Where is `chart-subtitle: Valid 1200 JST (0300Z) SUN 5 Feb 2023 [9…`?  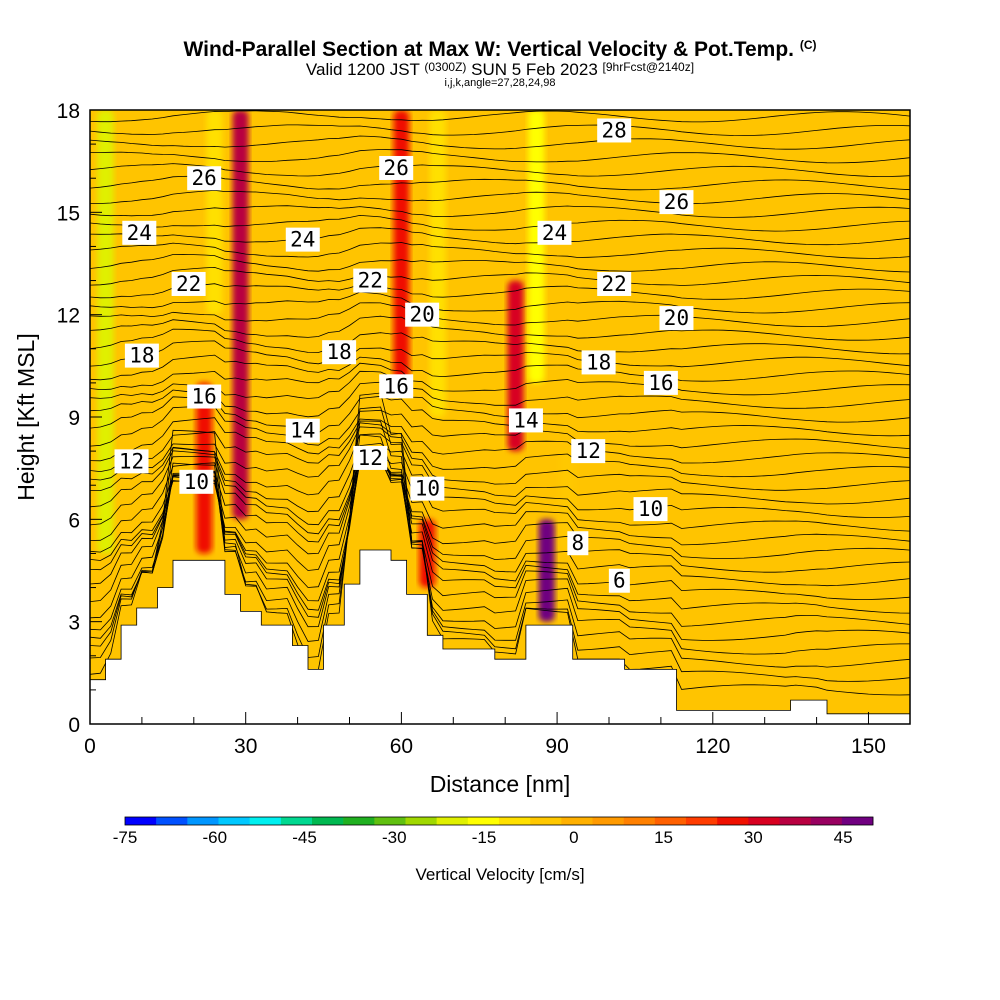 chart-subtitle: Valid 1200 JST (0300Z) SUN 5 Feb 2023 [9… is located at coordinates (500, 70).